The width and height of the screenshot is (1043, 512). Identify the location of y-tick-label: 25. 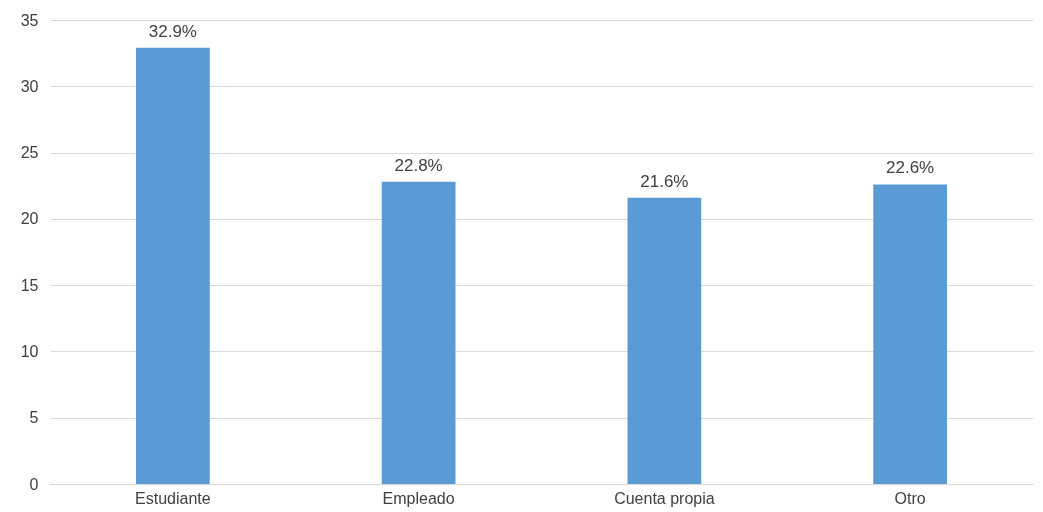
(29, 153).